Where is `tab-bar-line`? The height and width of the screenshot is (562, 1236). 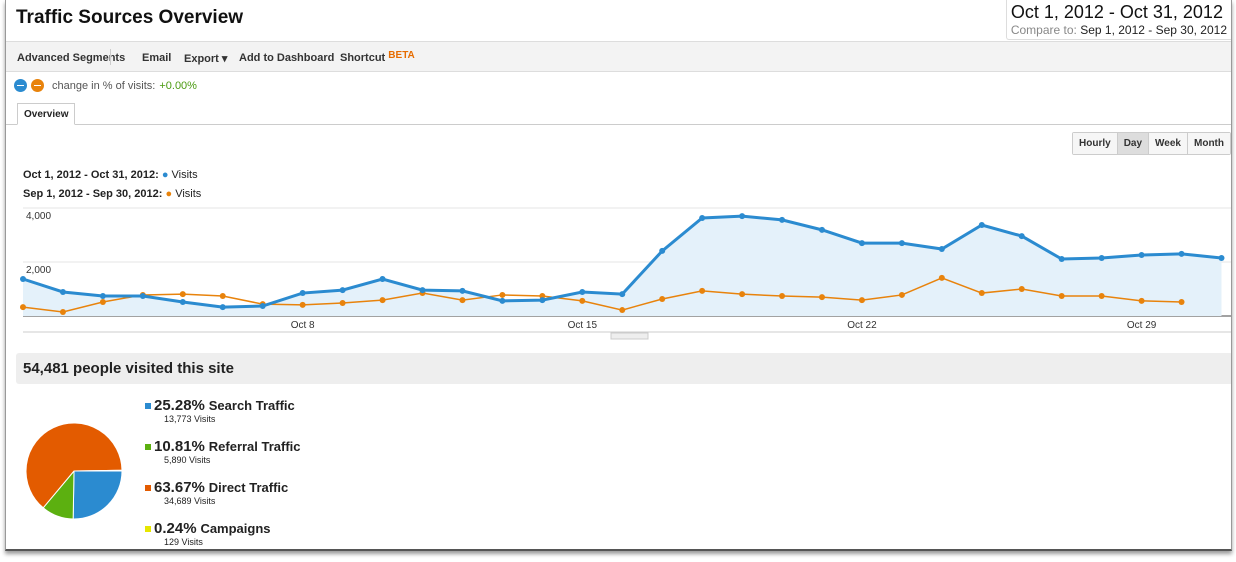
tab-bar-line is located at coordinates (618, 124).